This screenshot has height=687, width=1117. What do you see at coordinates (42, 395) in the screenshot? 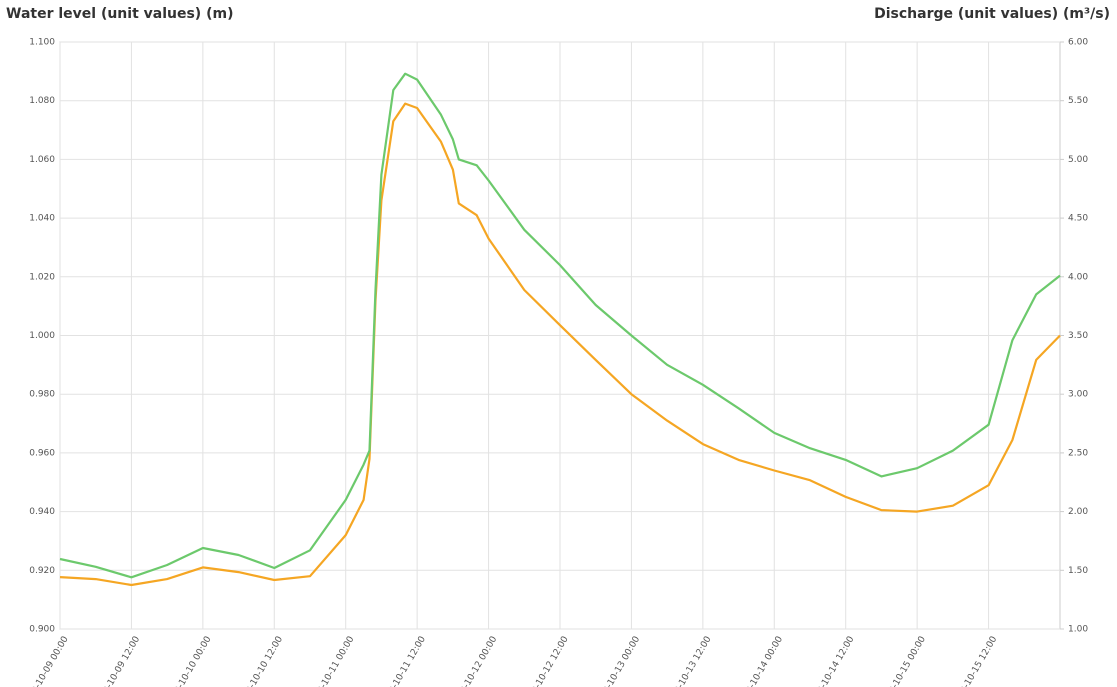
I see `y-tick-label: 0.980` at bounding box center [42, 395].